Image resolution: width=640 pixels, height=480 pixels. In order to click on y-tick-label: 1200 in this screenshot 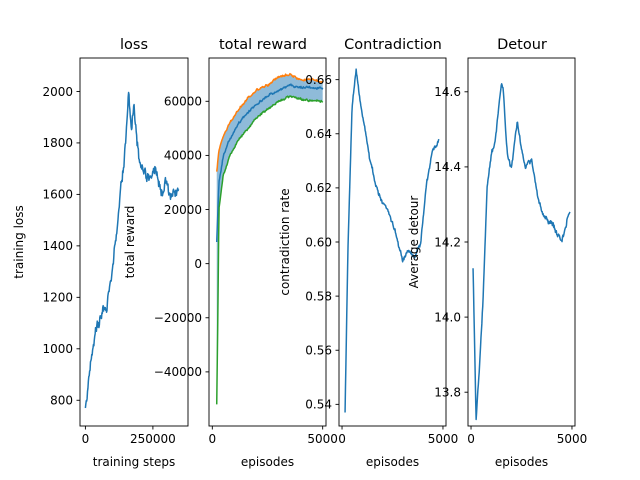, I will do `click(57, 298)`.